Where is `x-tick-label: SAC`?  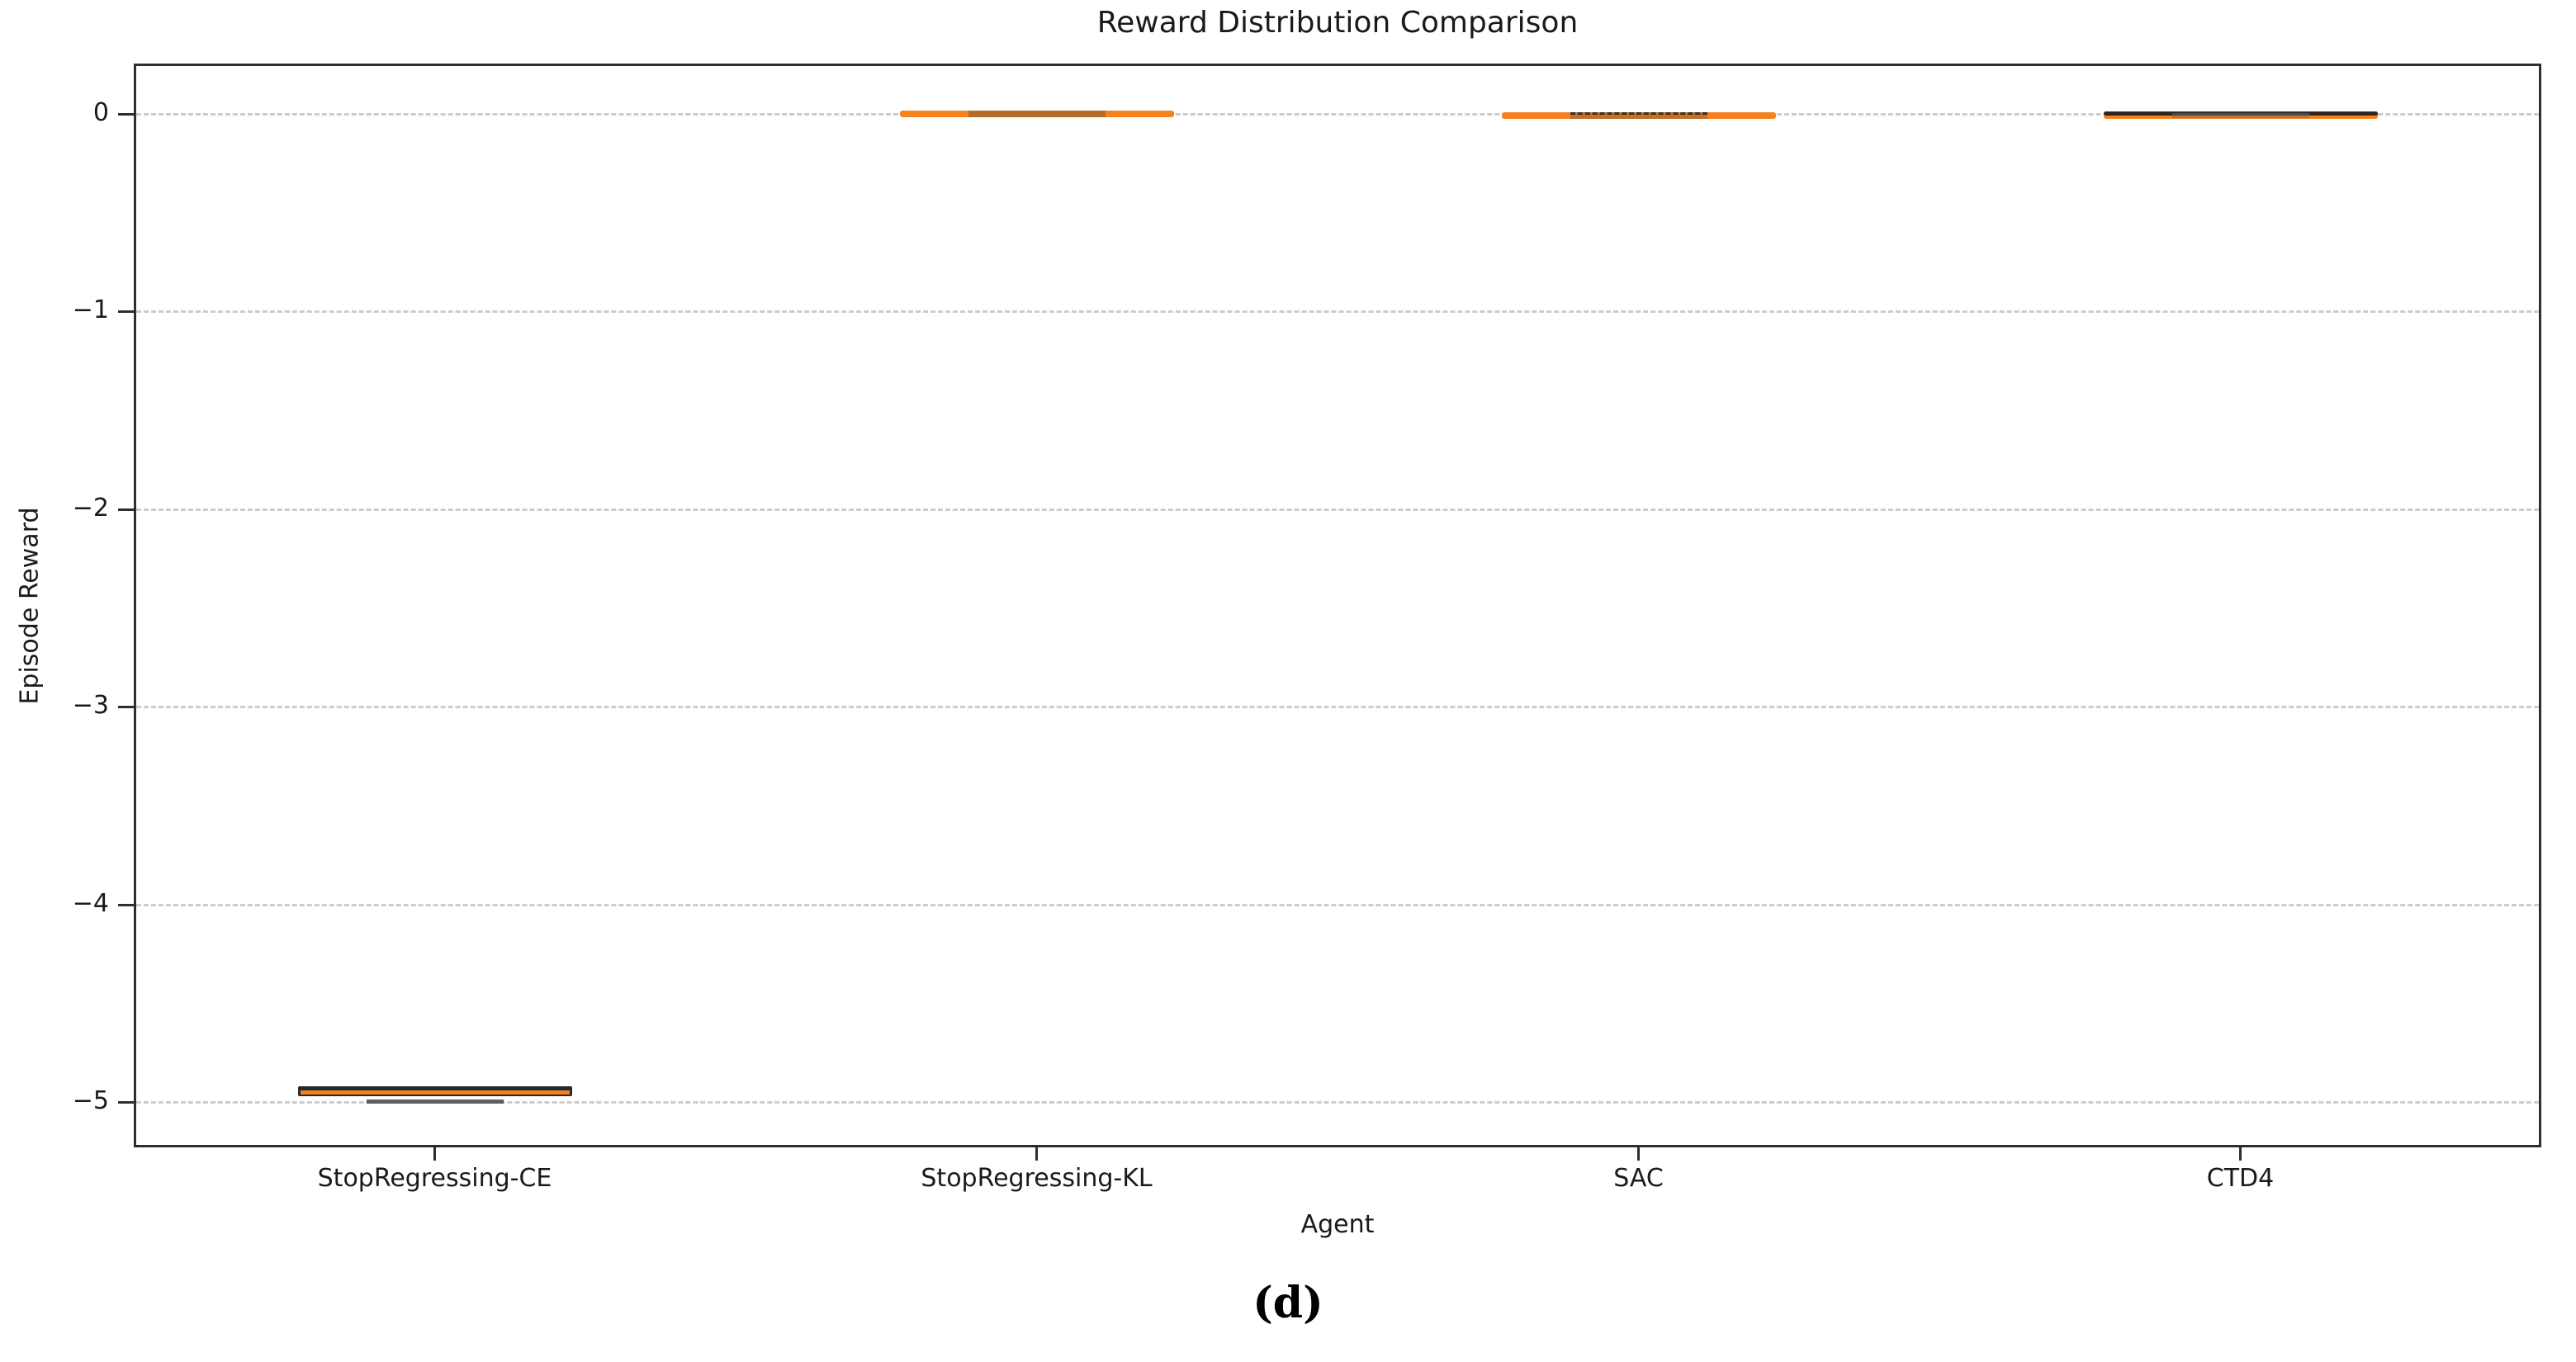 x-tick-label: SAC is located at coordinates (1638, 1179).